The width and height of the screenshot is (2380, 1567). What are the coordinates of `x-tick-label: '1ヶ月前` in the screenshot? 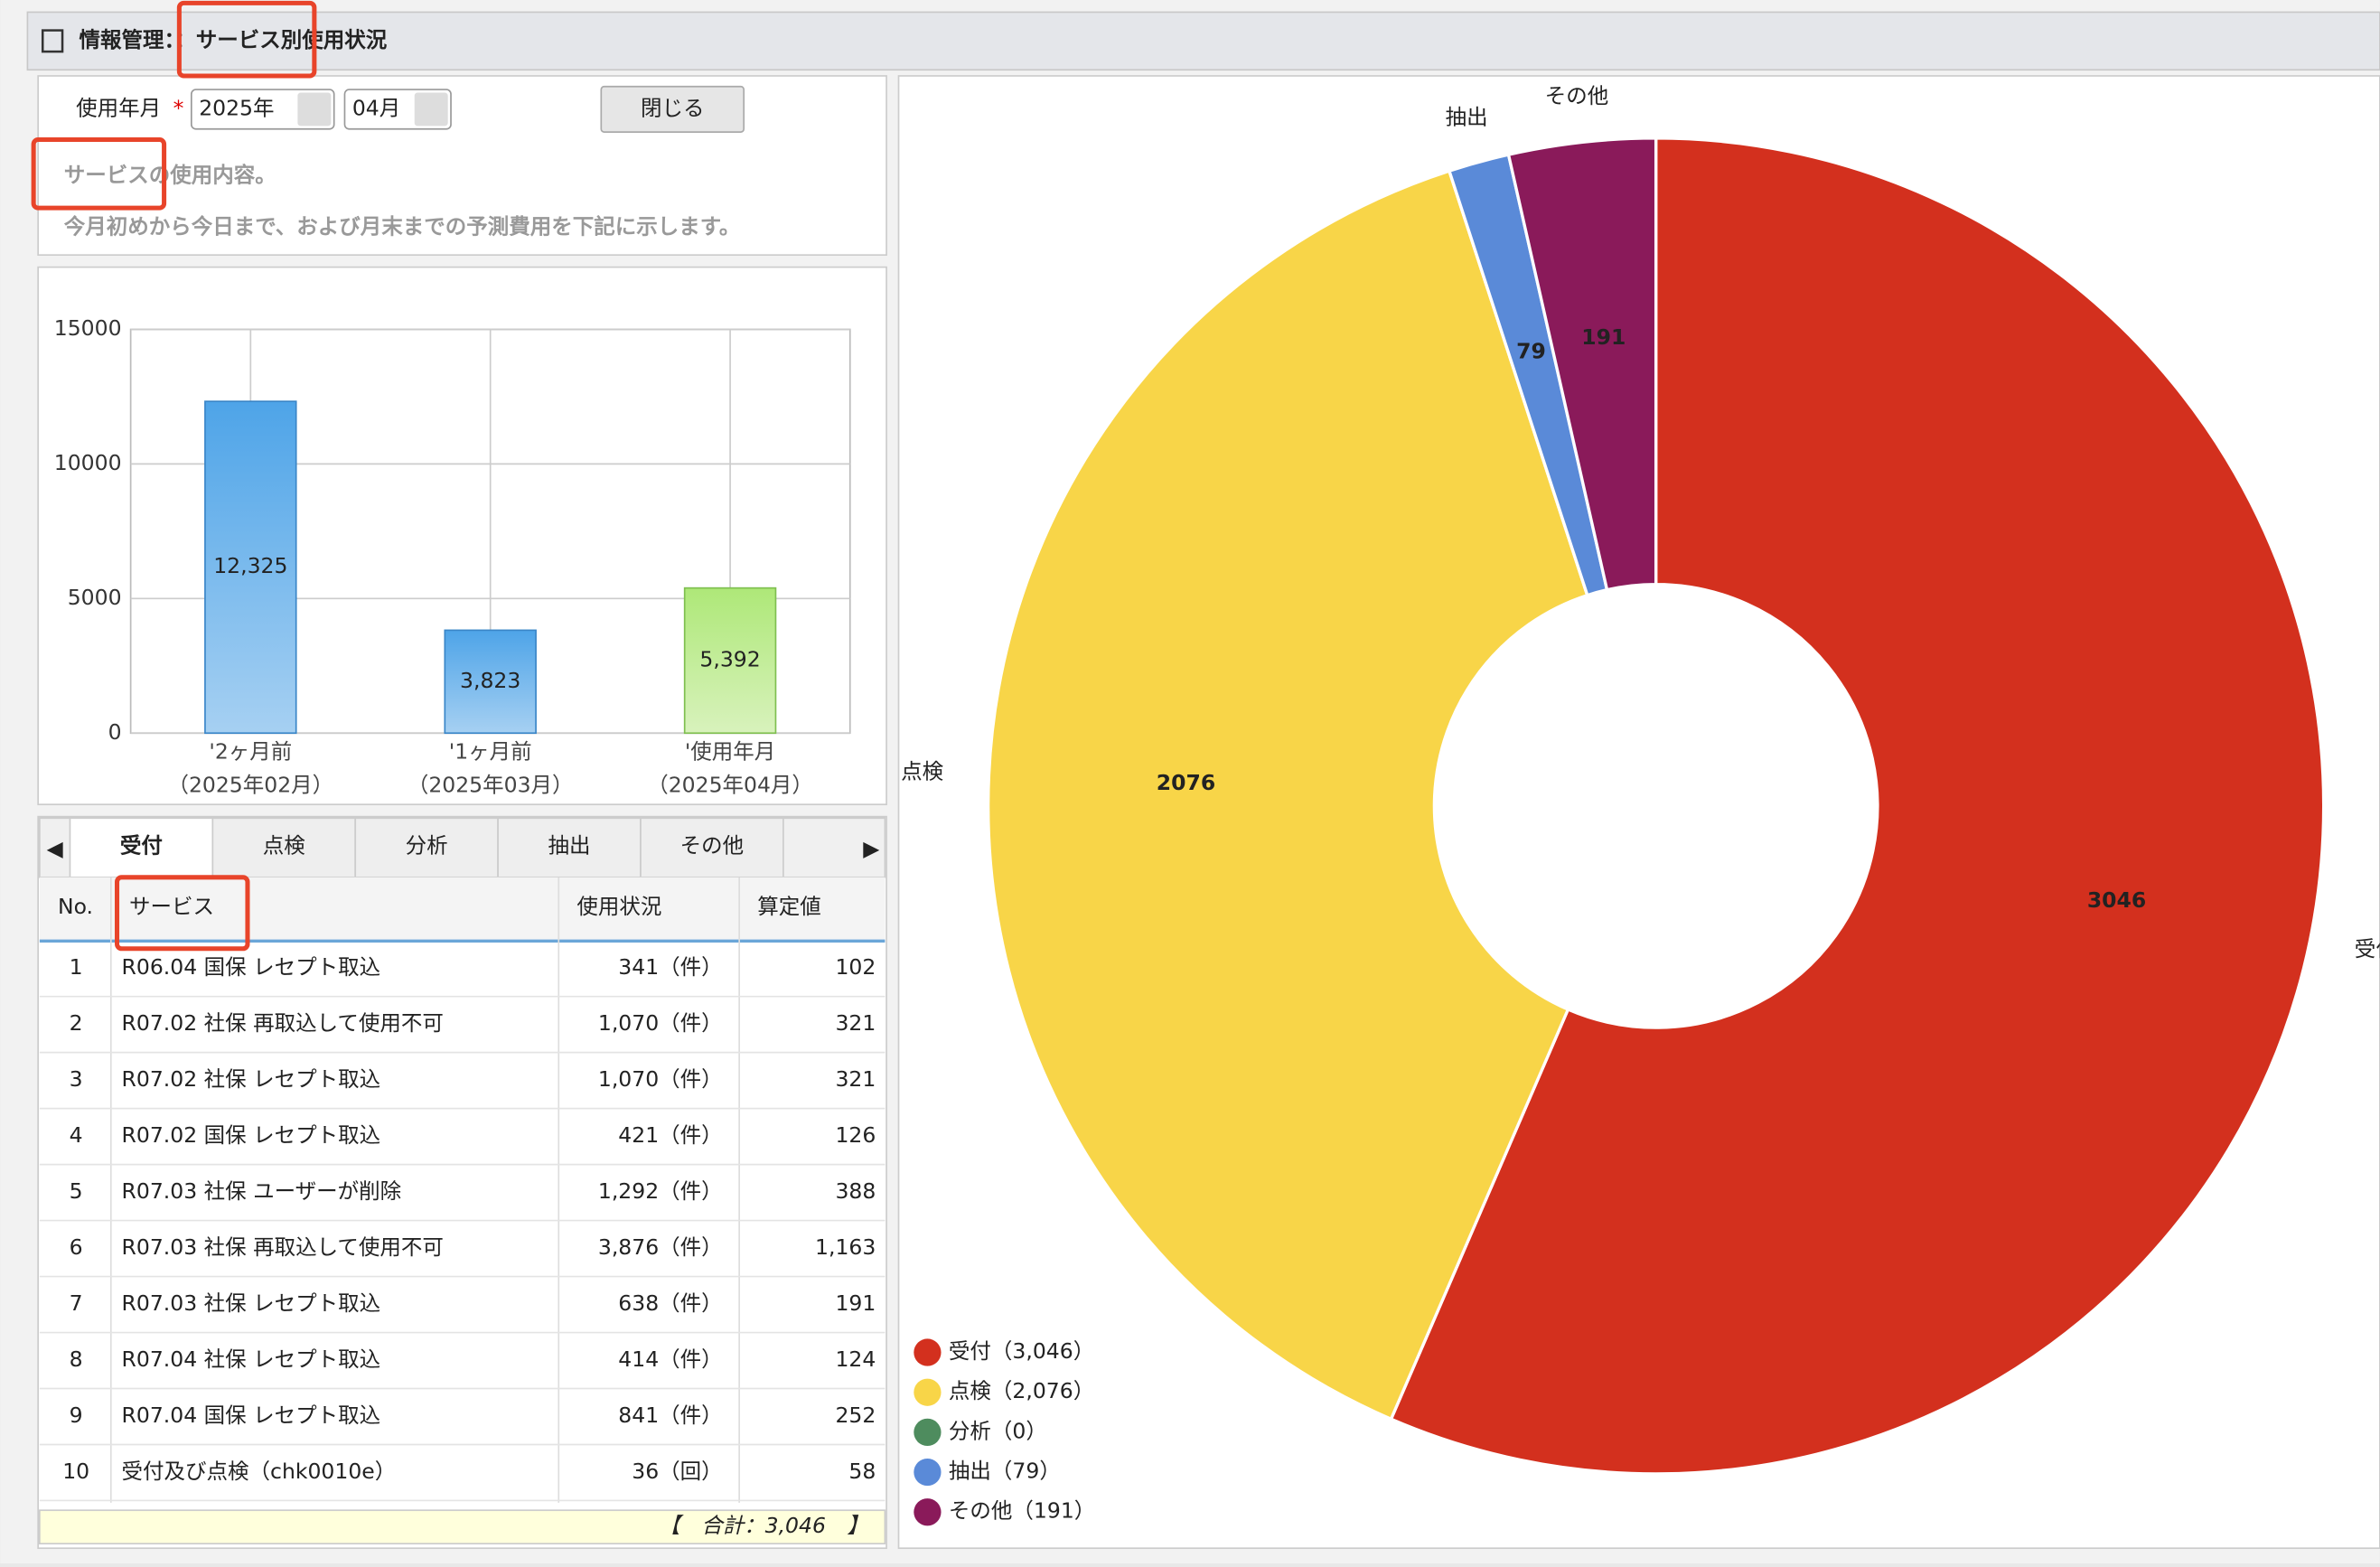 It's located at (490, 752).